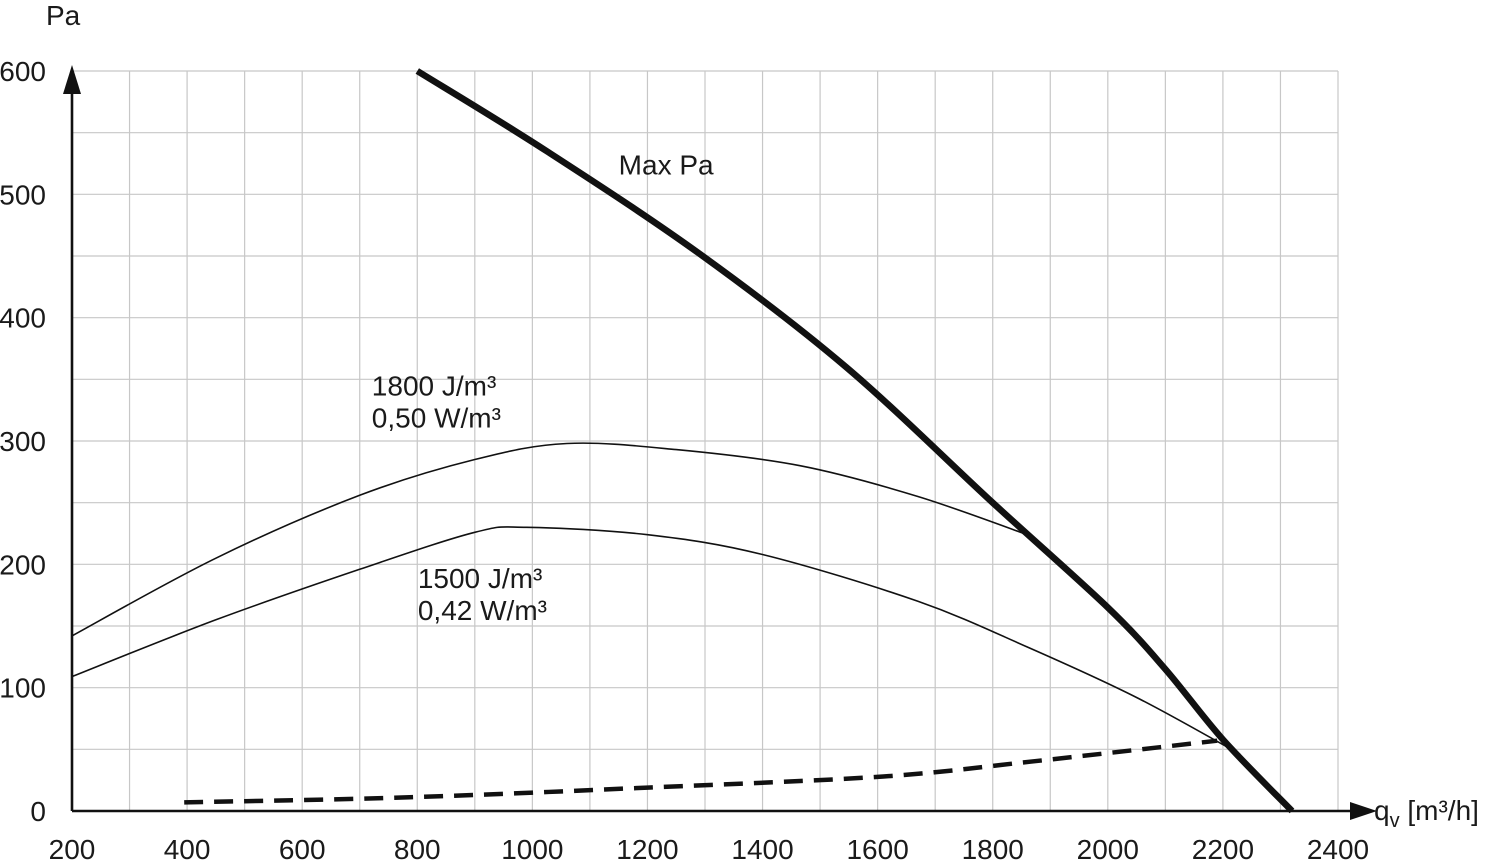 This screenshot has width=1493, height=868. Describe the element at coordinates (302, 849) in the screenshot. I see `x-tick-label: 600` at that location.